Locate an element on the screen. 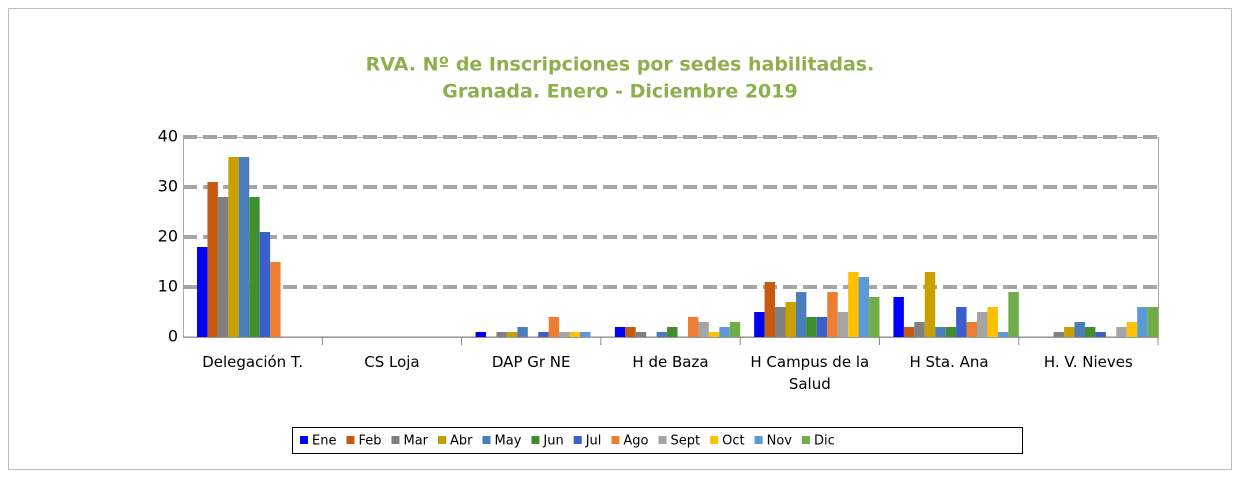  legend-label: Jul is located at coordinates (593, 441).